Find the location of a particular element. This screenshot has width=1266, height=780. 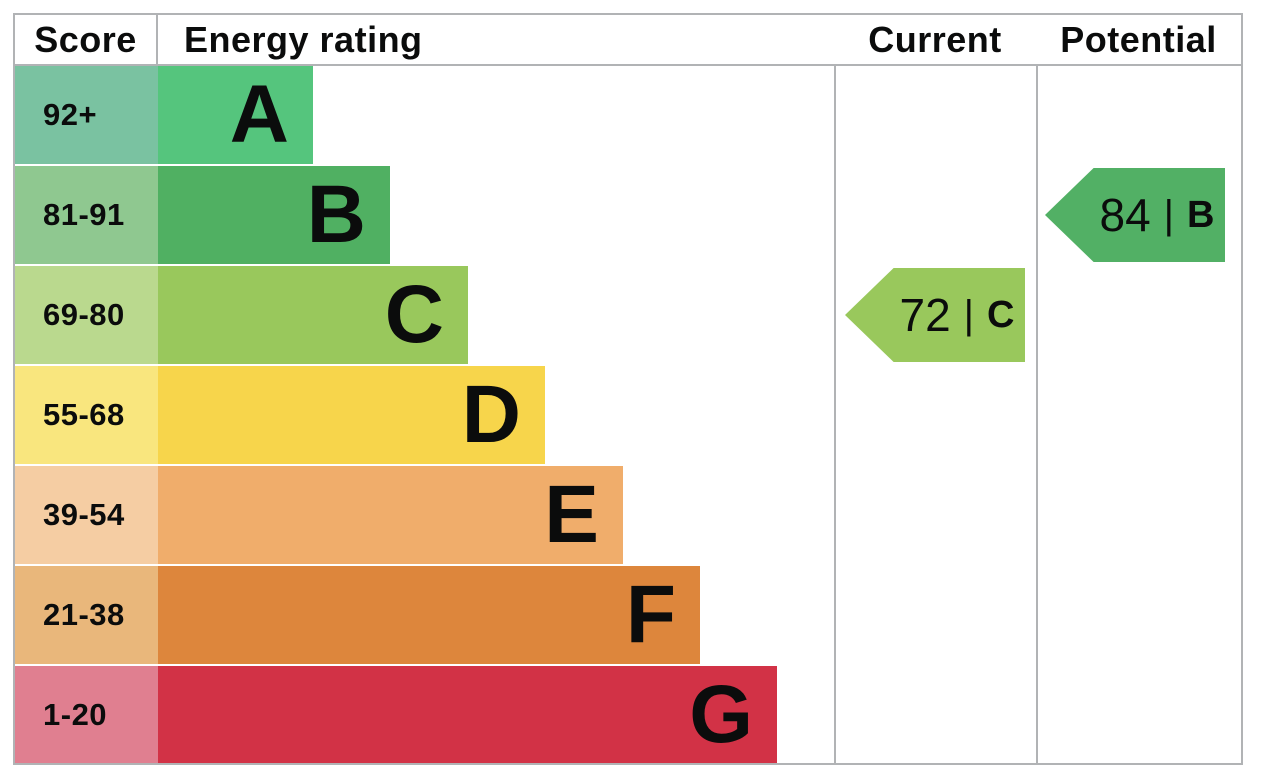

band-score-range: 92+ is located at coordinates (86, 115).